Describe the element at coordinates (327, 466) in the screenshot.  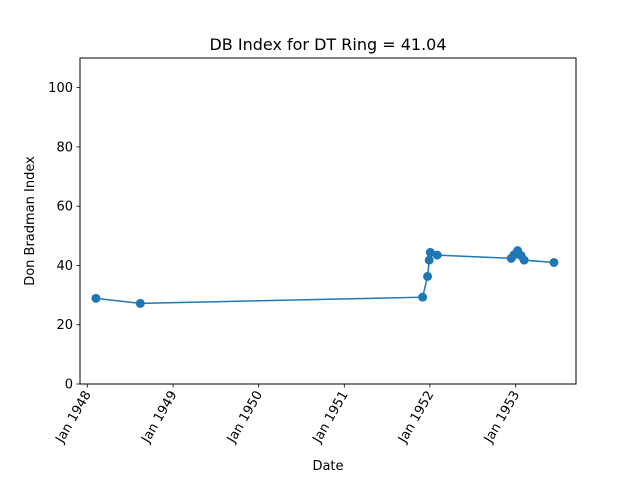
I see `x-axis-label: Date` at that location.